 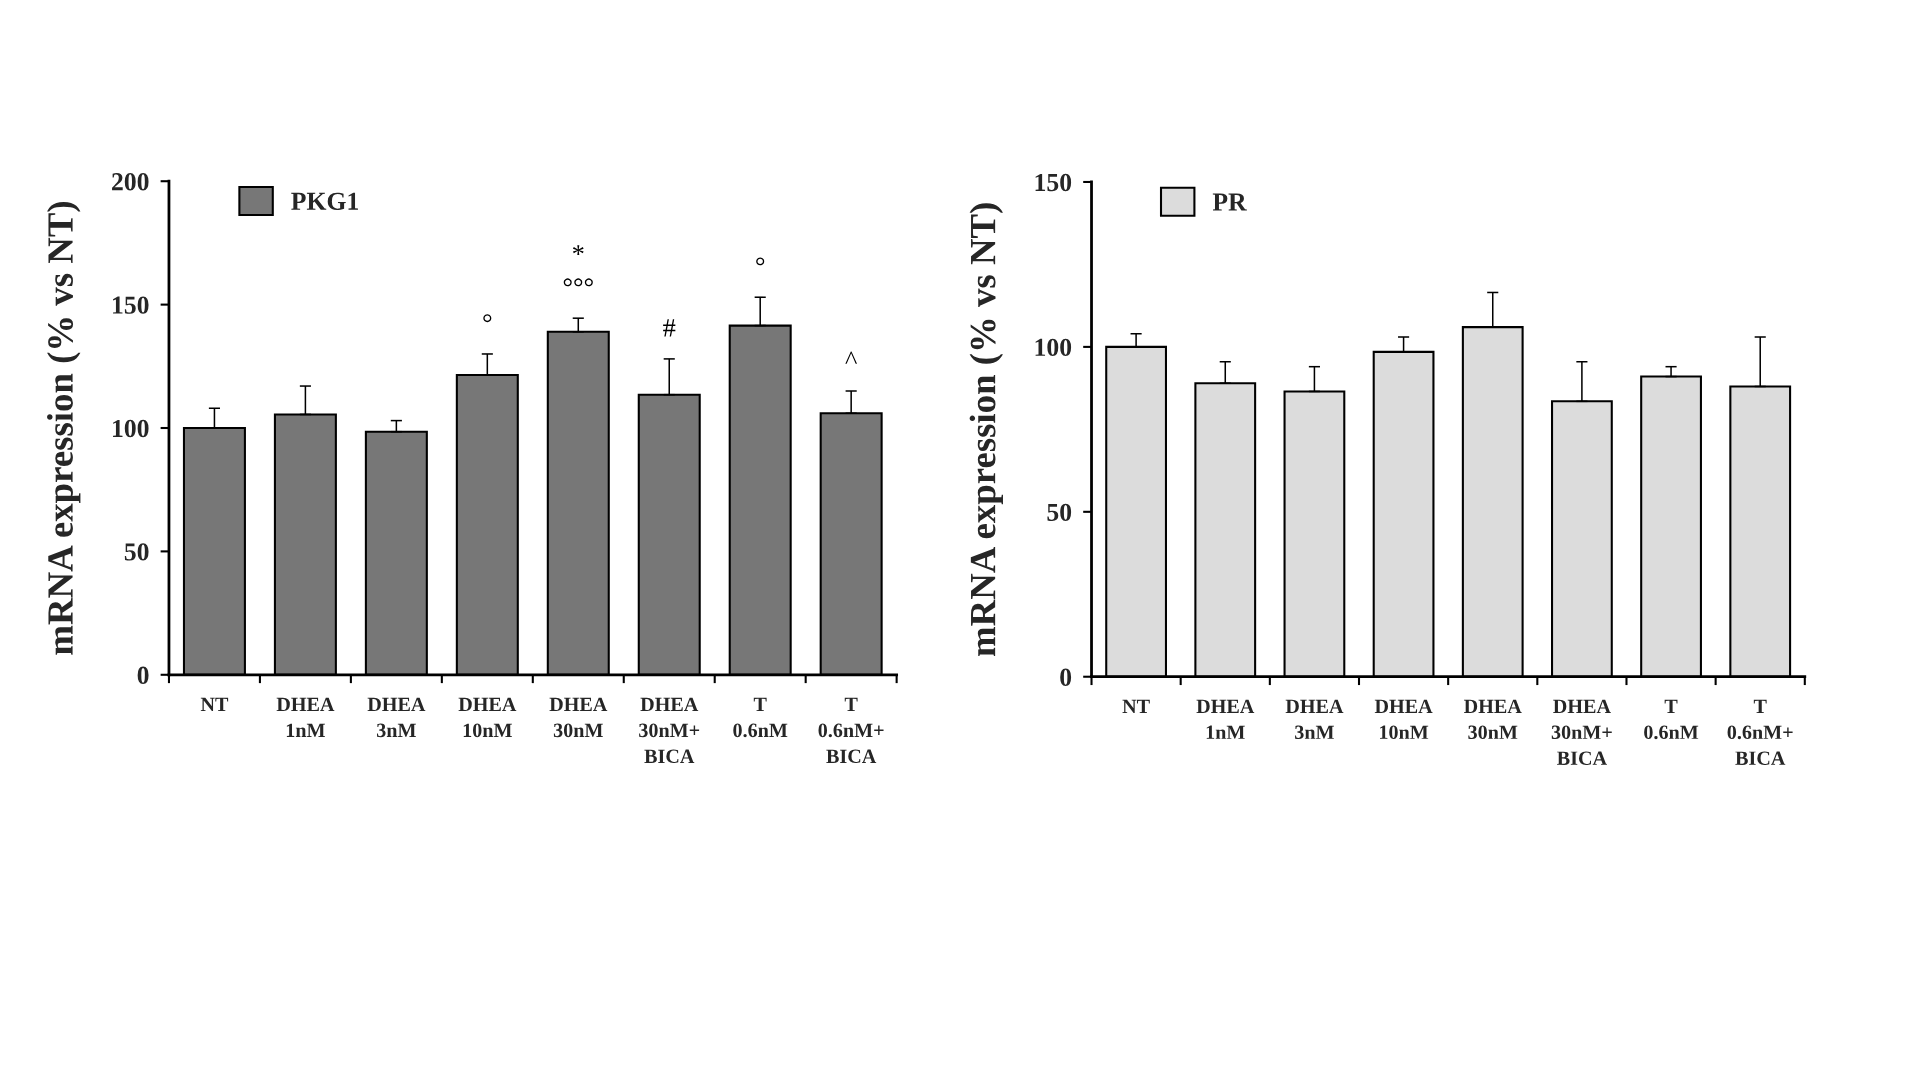 I want to click on annotation: °°°, so click(x=578, y=282).